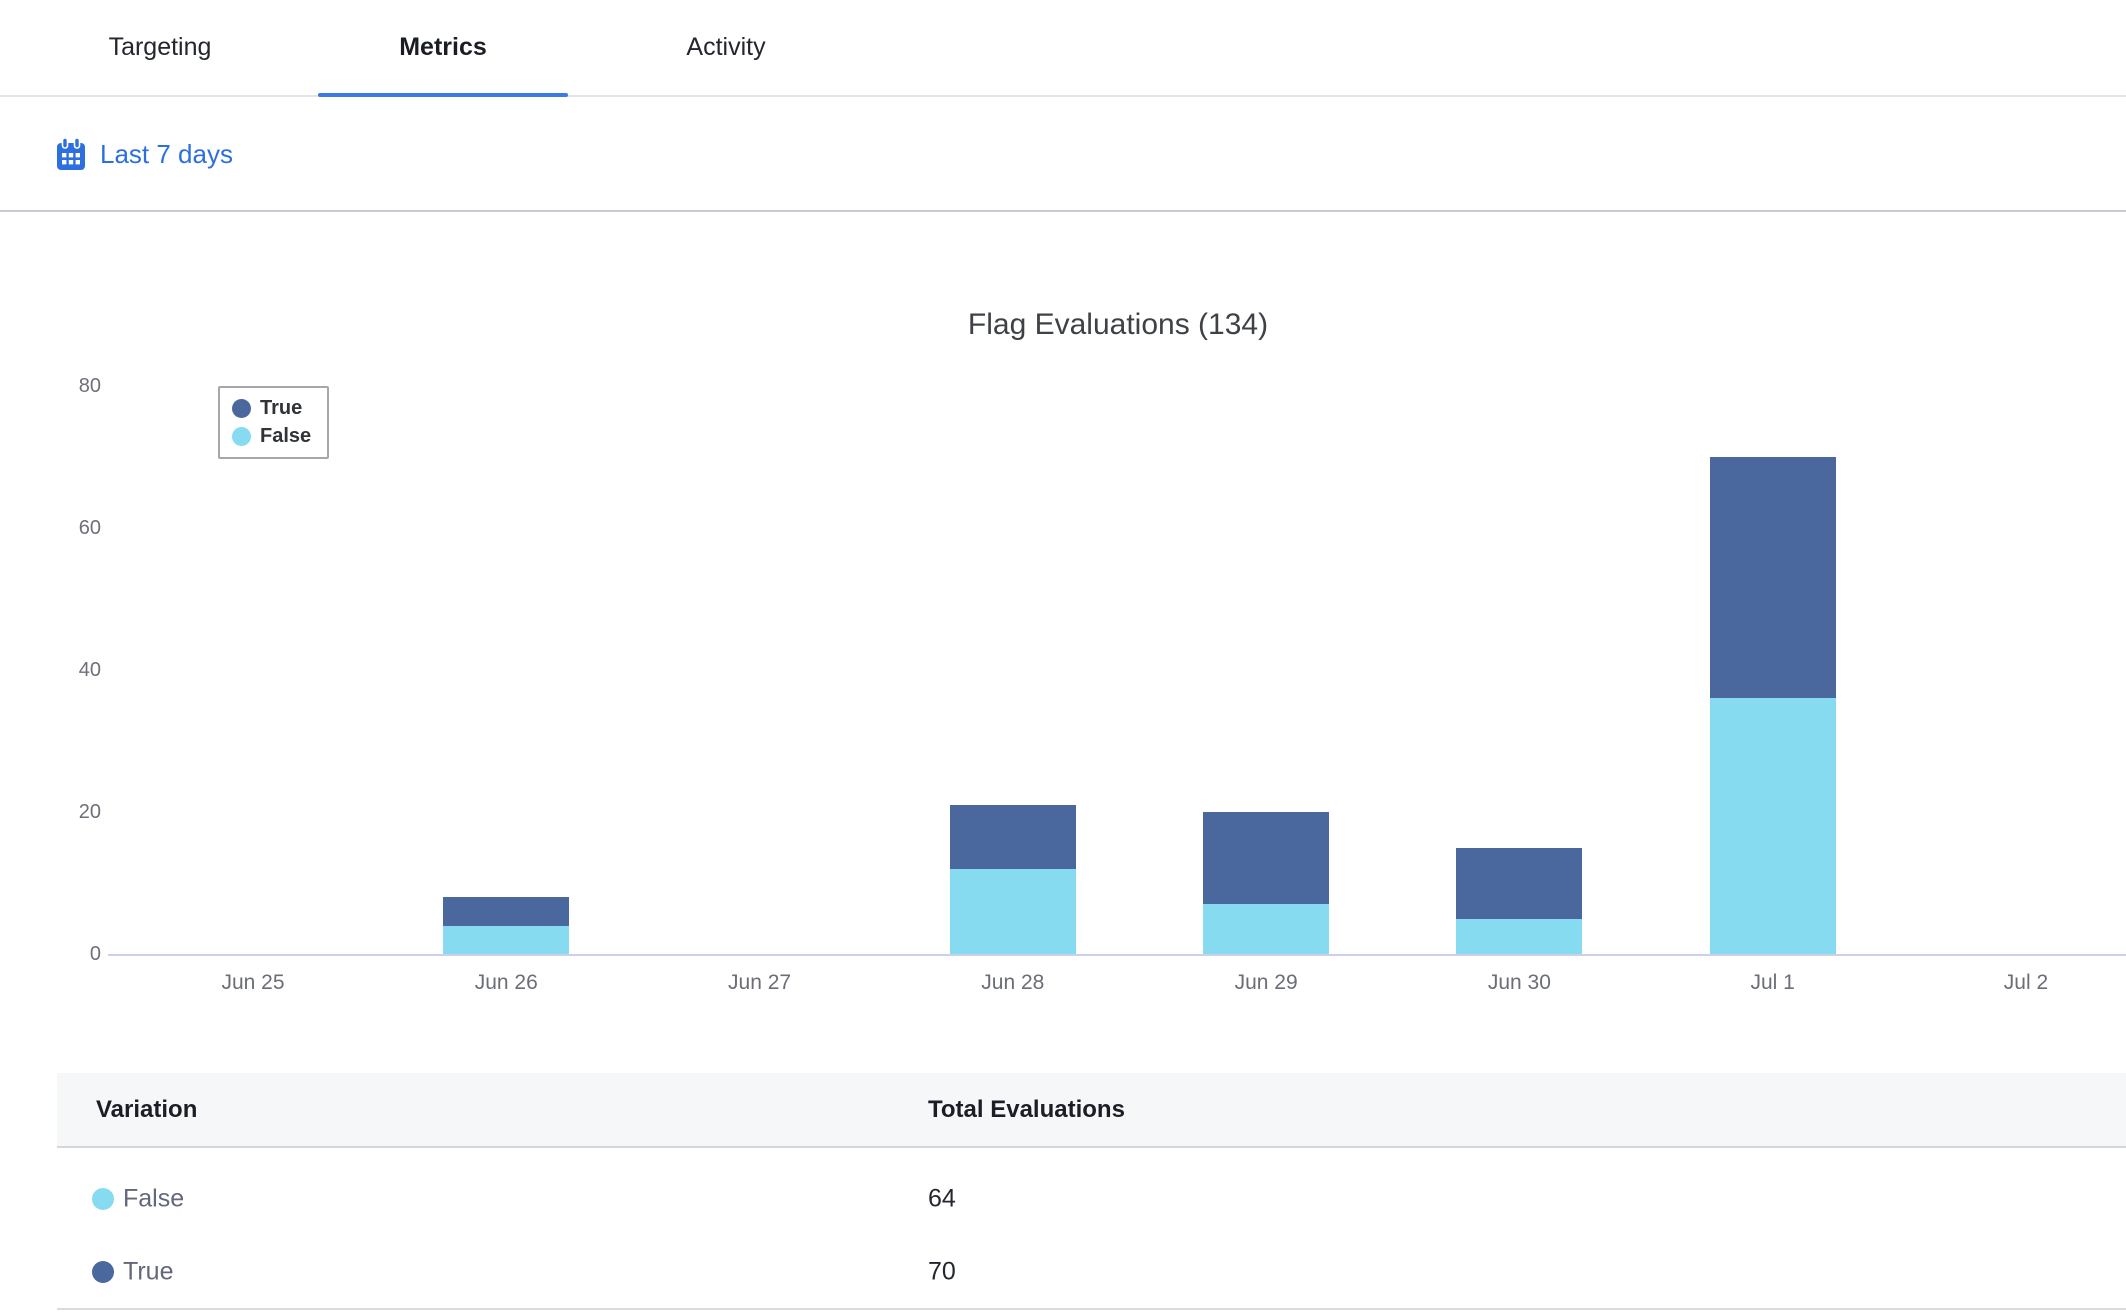 Image resolution: width=2126 pixels, height=1312 pixels. I want to click on bar-jul-1-false-segment, so click(1772, 826).